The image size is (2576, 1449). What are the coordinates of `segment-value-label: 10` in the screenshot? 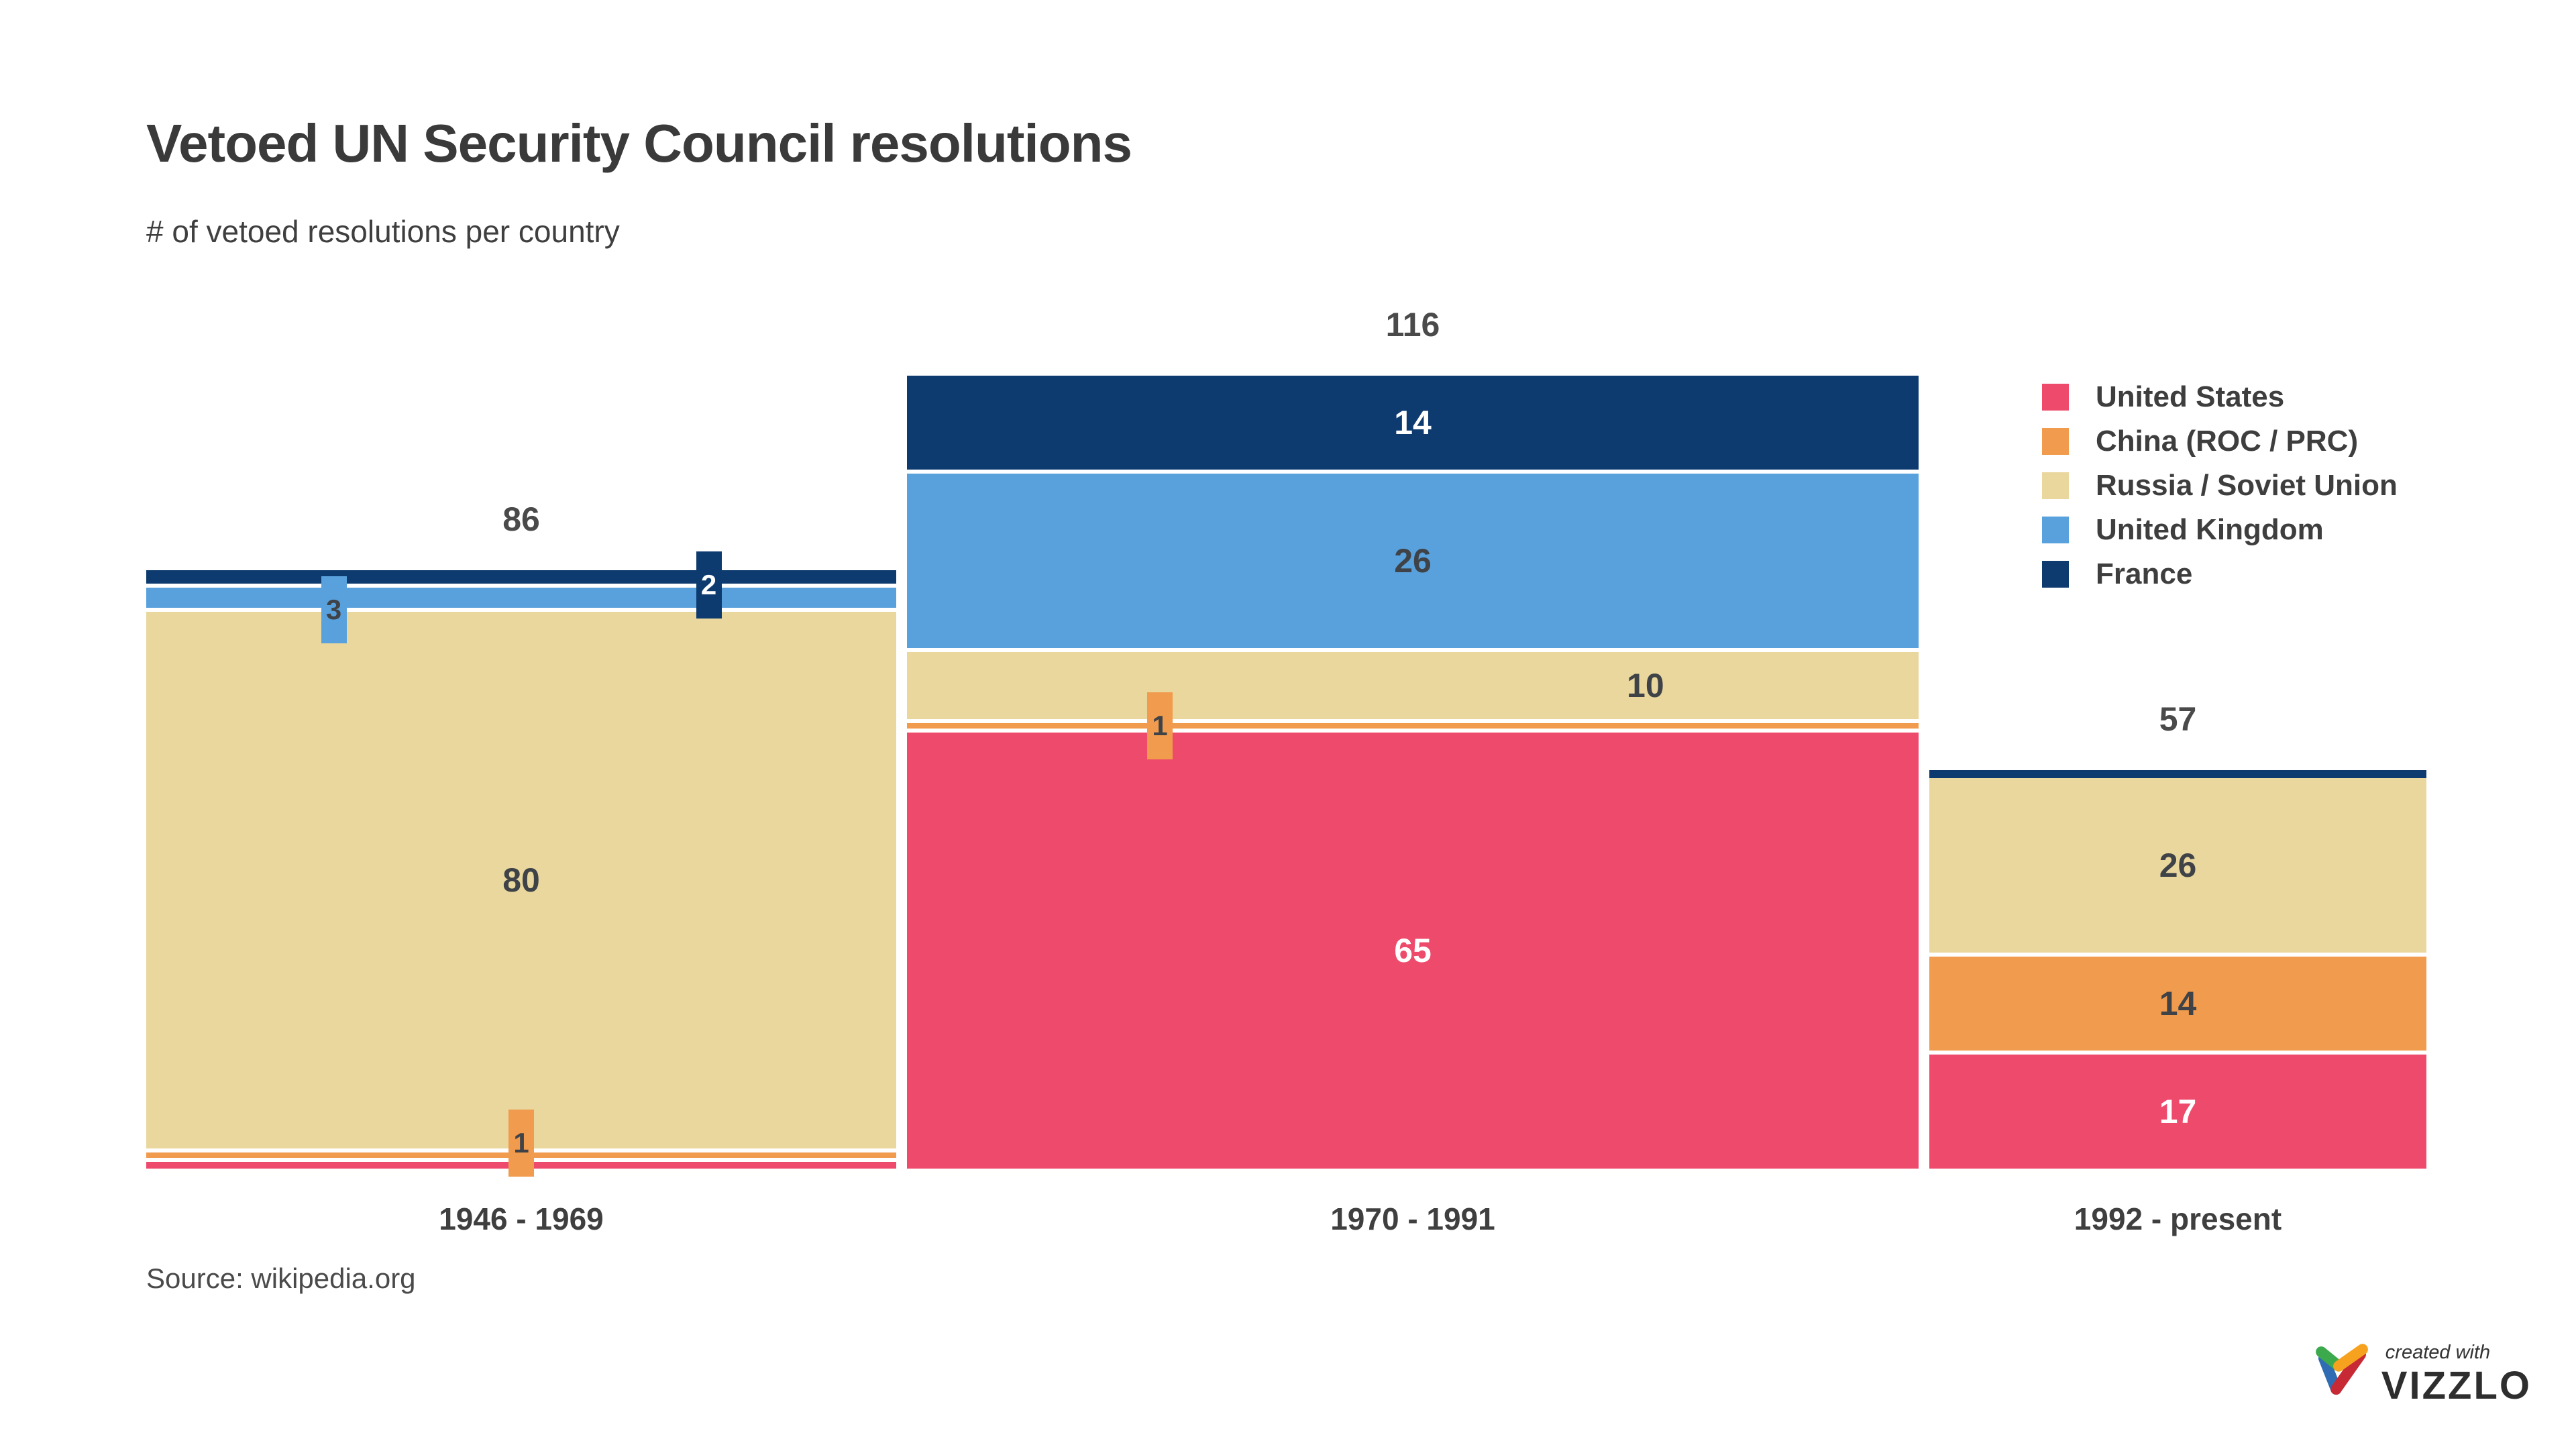 It's located at (1645, 685).